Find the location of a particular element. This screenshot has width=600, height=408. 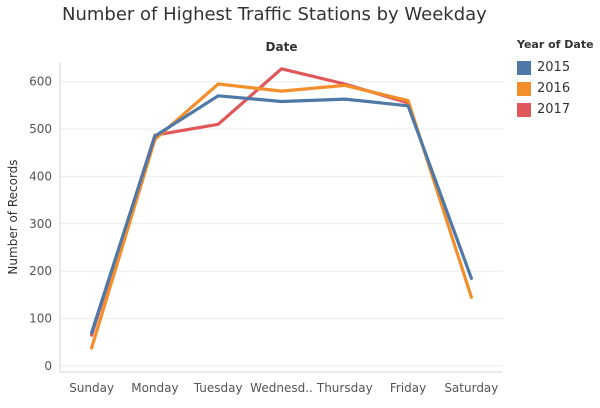

legend-item-2017: 2017 is located at coordinates (558, 109).